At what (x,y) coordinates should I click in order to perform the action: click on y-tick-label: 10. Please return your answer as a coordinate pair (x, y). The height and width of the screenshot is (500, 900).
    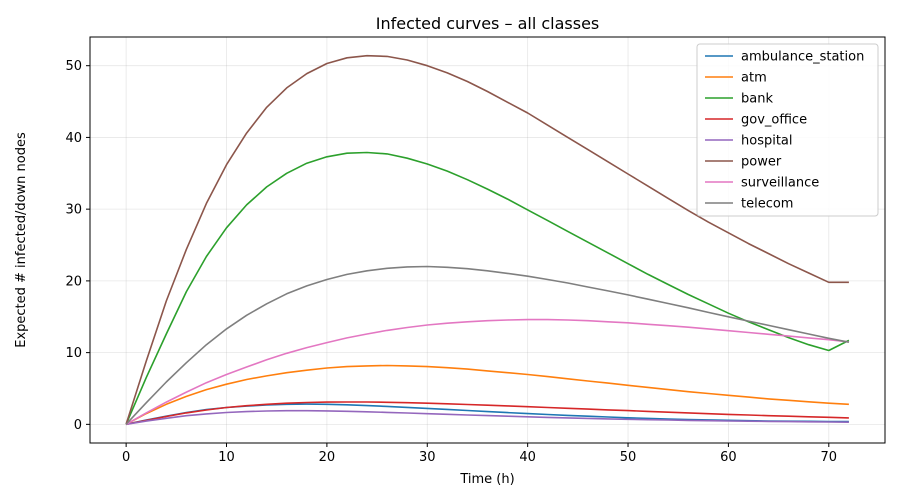
    Looking at the image, I should click on (73, 353).